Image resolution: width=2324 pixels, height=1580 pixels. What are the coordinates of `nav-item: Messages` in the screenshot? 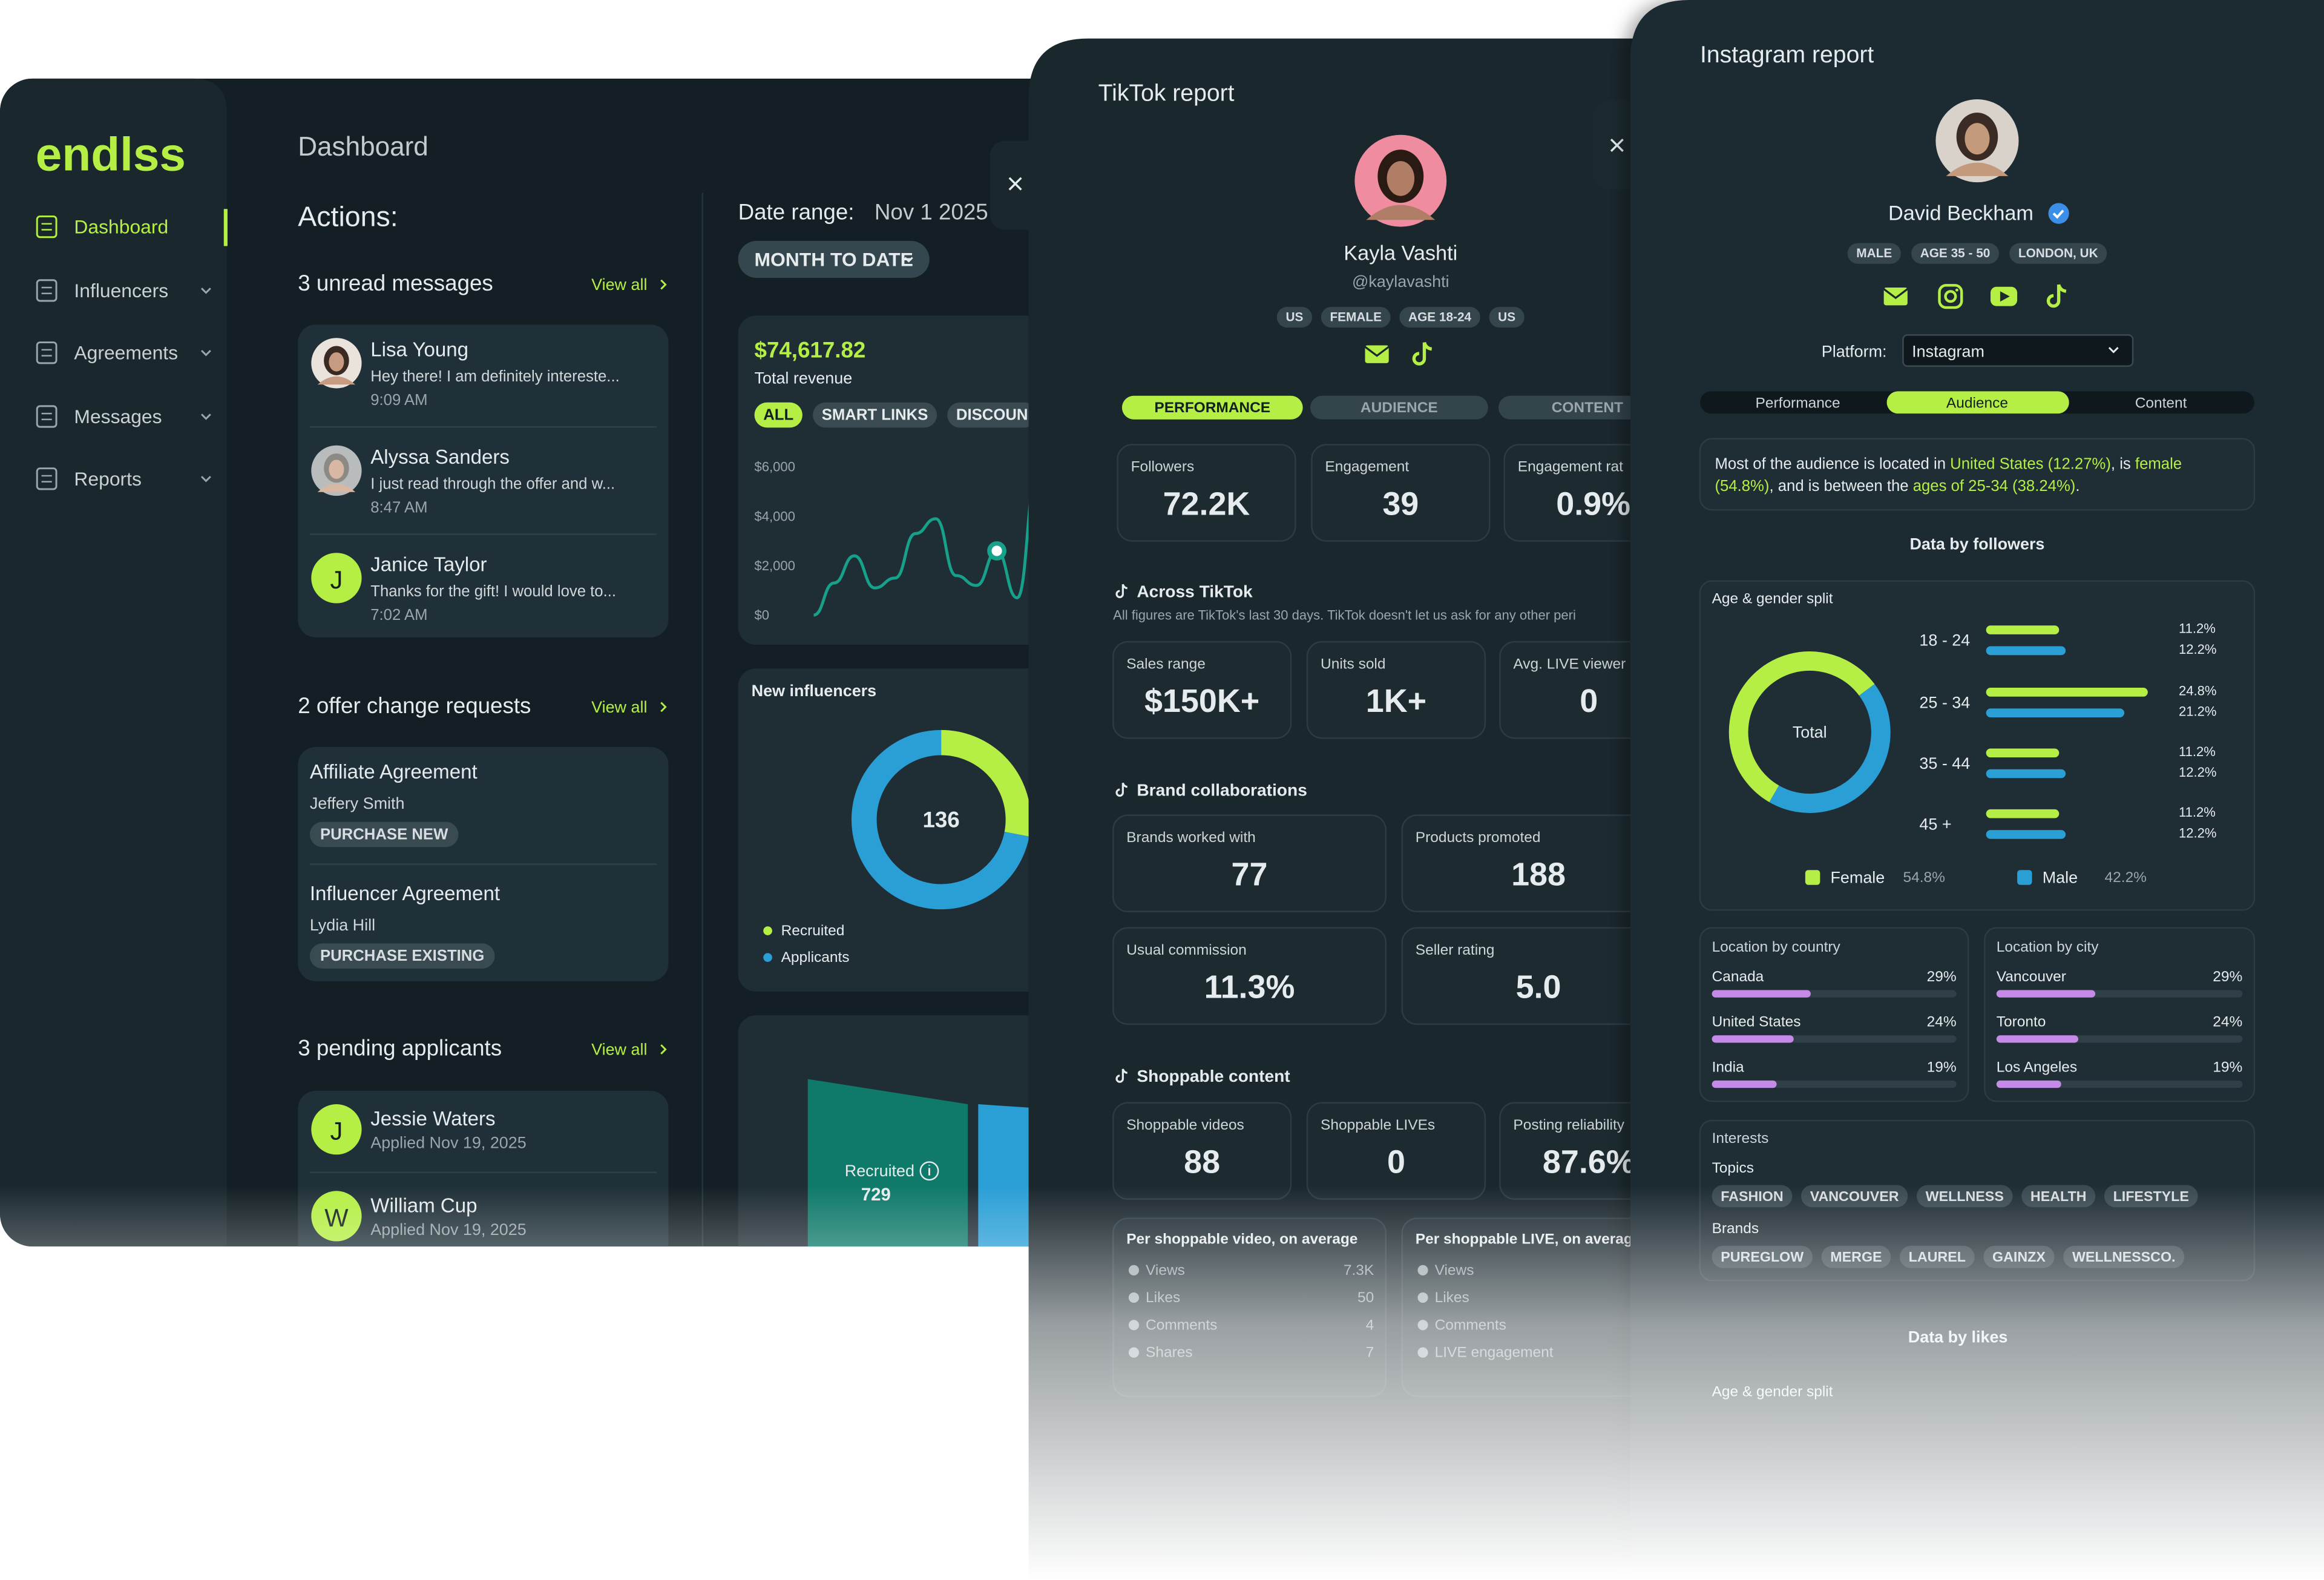 It's located at (123, 416).